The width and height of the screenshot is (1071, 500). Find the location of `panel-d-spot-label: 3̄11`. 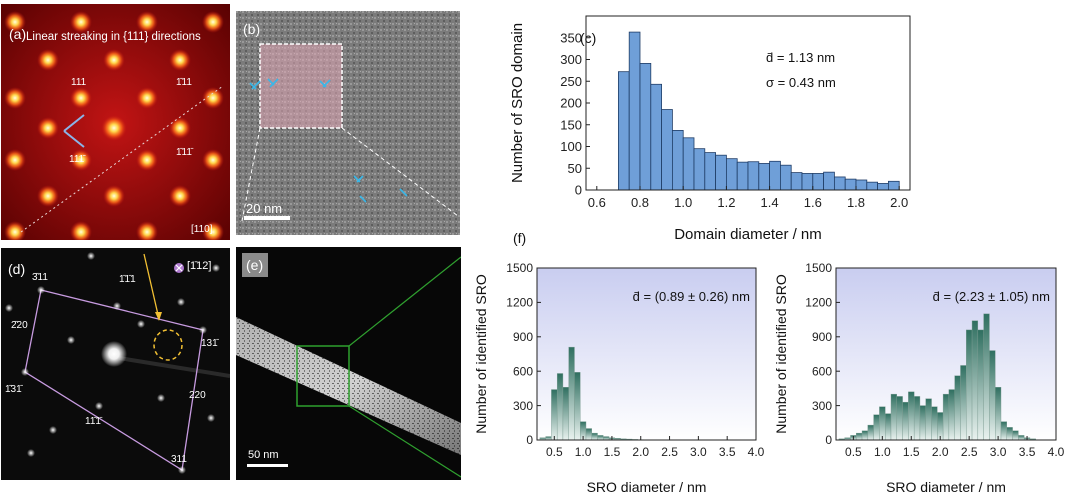

panel-d-spot-label: 3̄11 is located at coordinates (40, 277).